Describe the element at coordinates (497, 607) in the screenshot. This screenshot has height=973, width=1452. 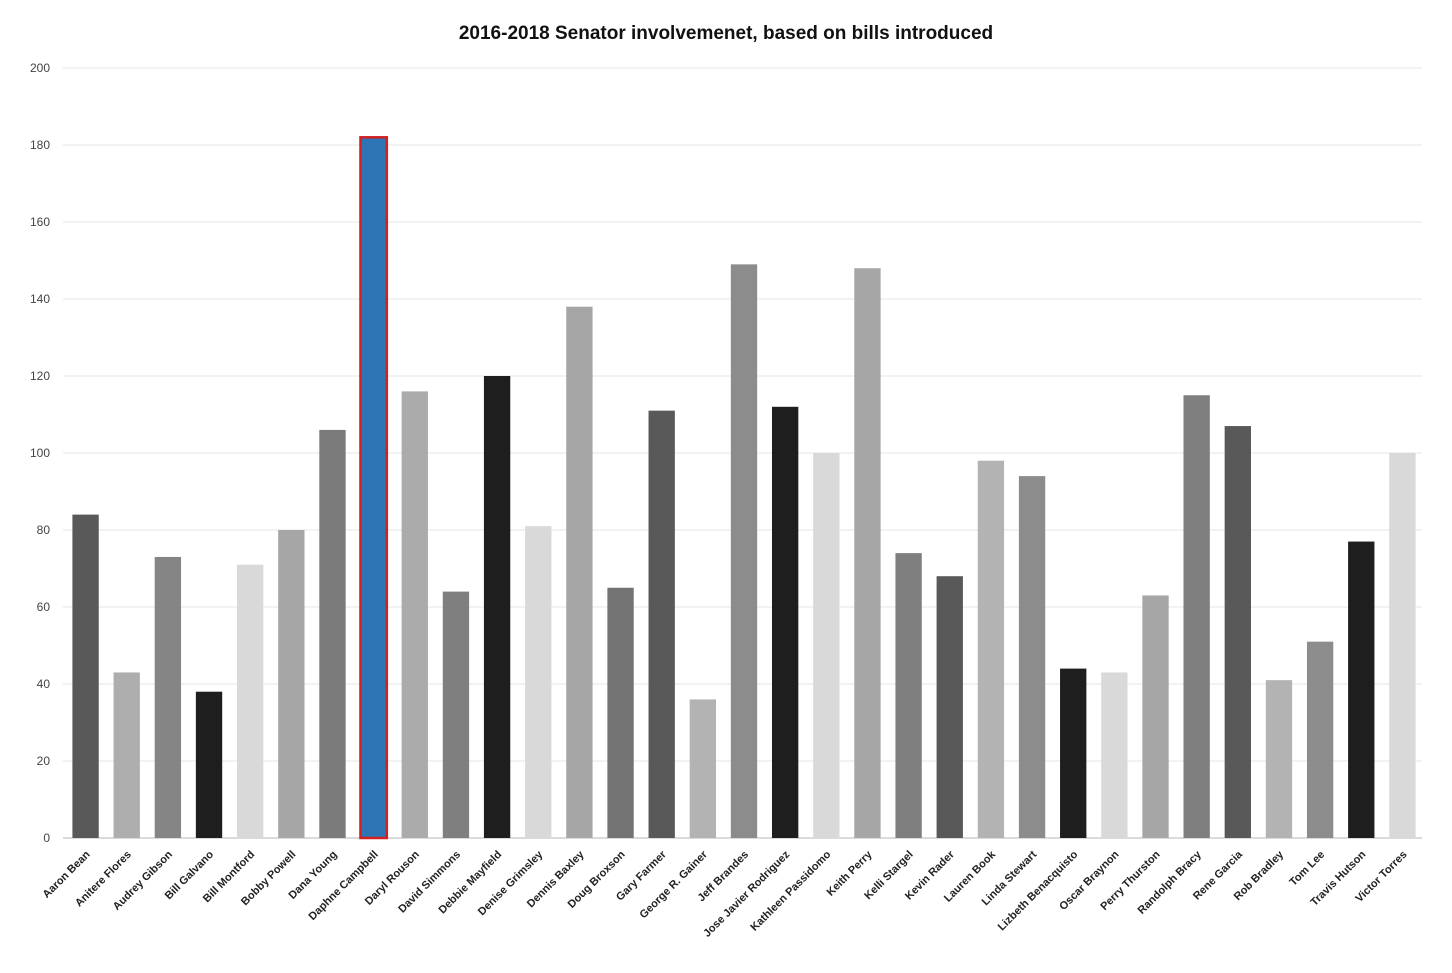
I see `bar-debbie-mayfield` at that location.